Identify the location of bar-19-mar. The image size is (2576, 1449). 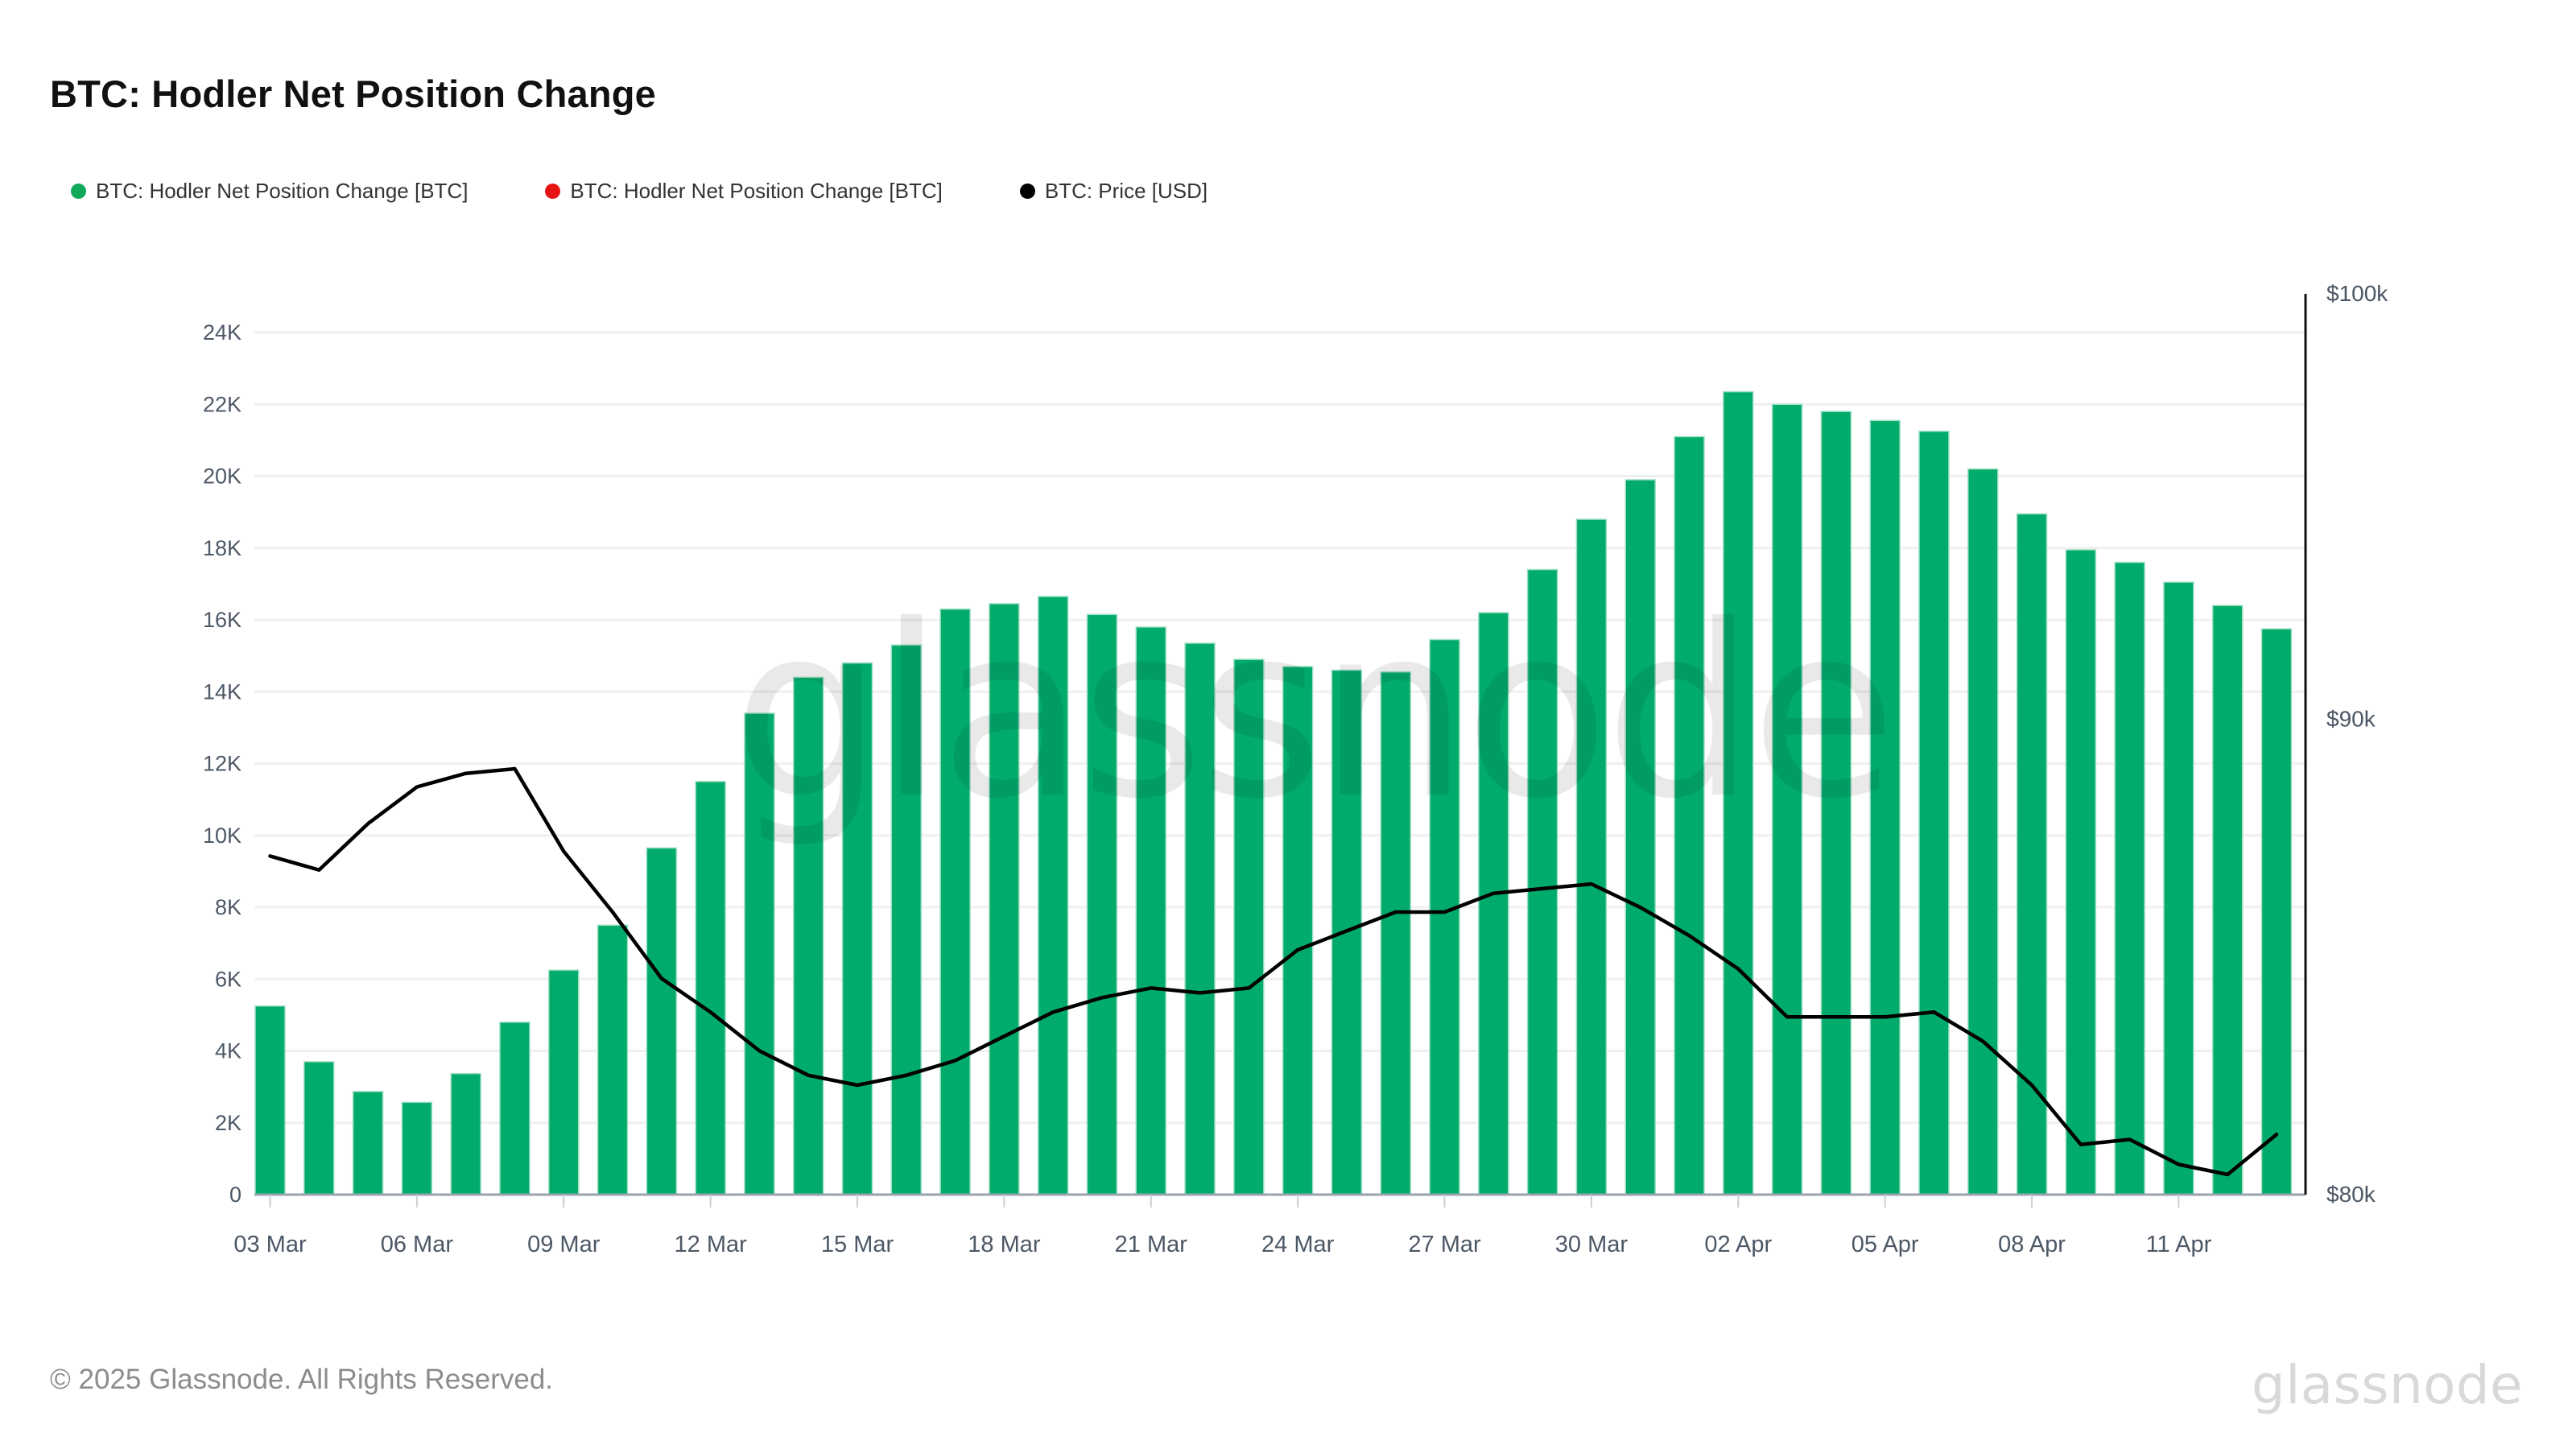
(1053, 895).